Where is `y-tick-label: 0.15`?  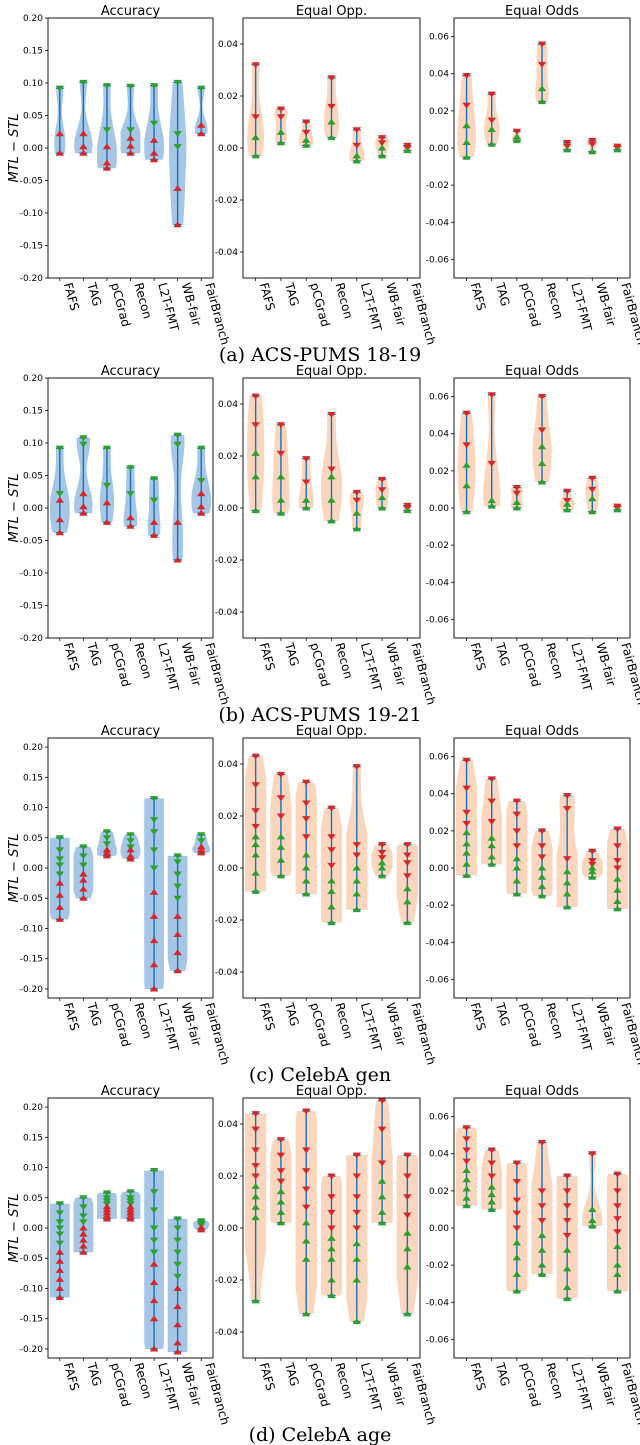 y-tick-label: 0.15 is located at coordinates (33, 412).